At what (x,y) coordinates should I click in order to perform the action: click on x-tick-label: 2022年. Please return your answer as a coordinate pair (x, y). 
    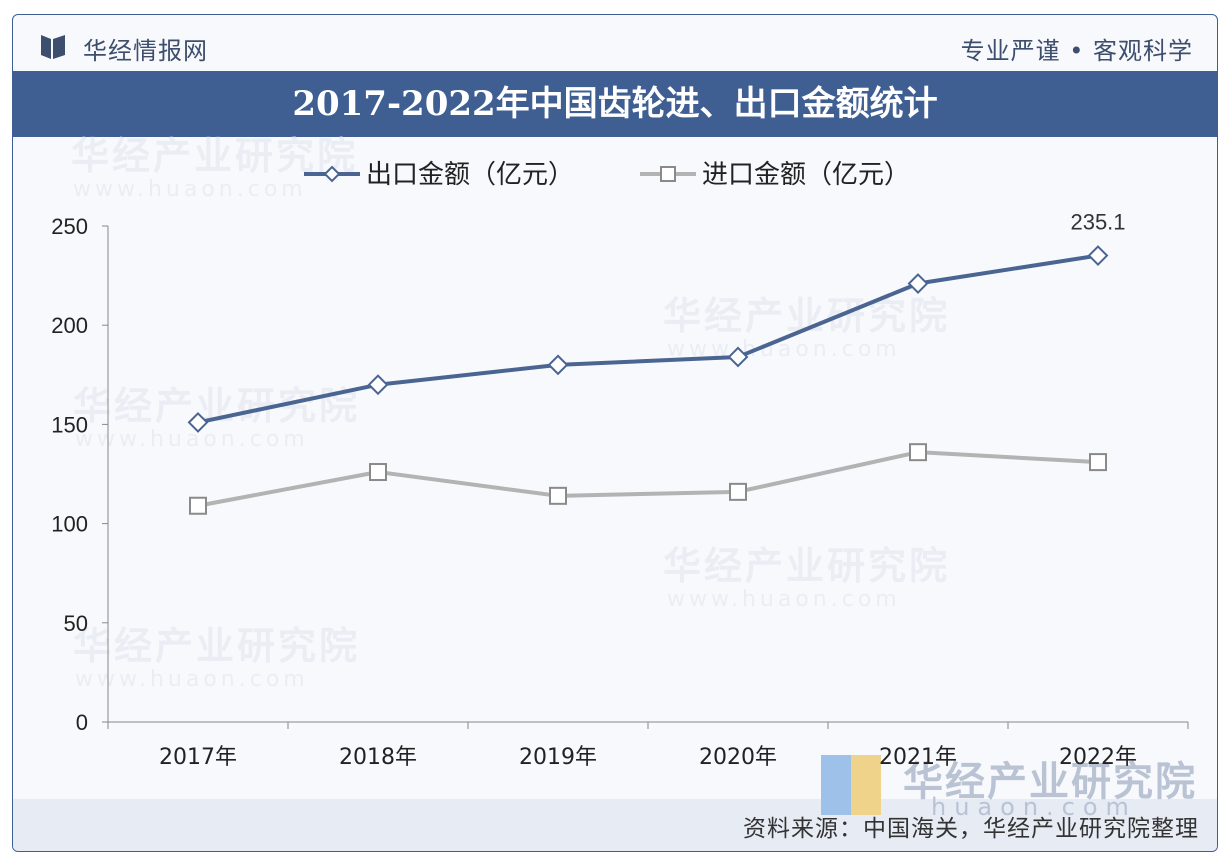
    Looking at the image, I should click on (1098, 757).